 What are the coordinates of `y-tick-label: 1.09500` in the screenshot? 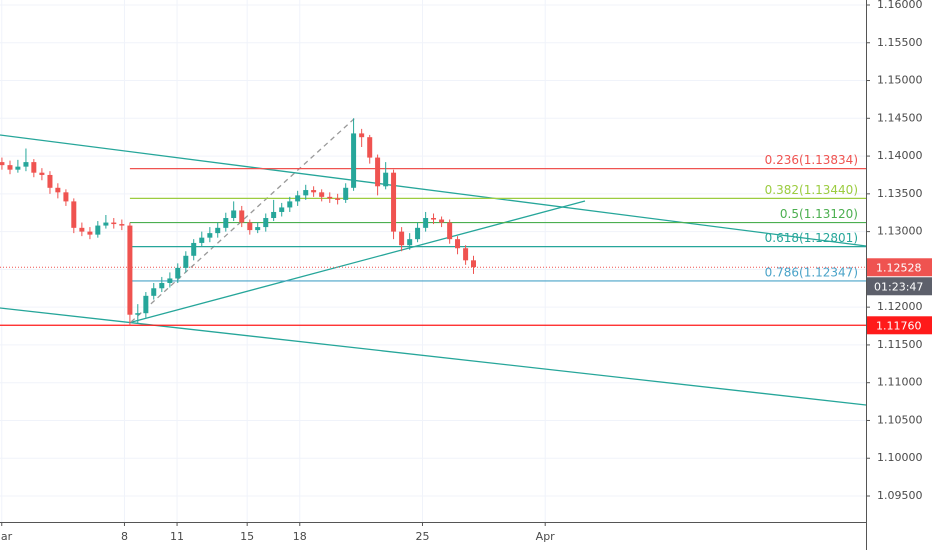 It's located at (900, 495).